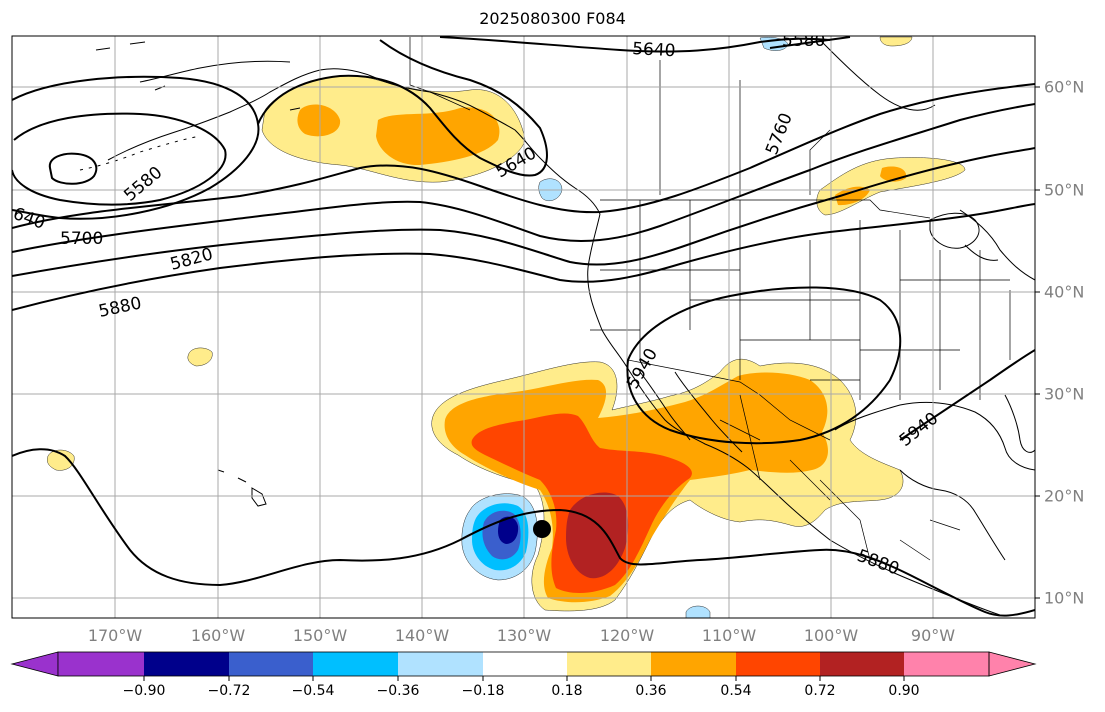 The image size is (1105, 712). What do you see at coordinates (1064, 394) in the screenshot?
I see `lat-label: 30°N` at bounding box center [1064, 394].